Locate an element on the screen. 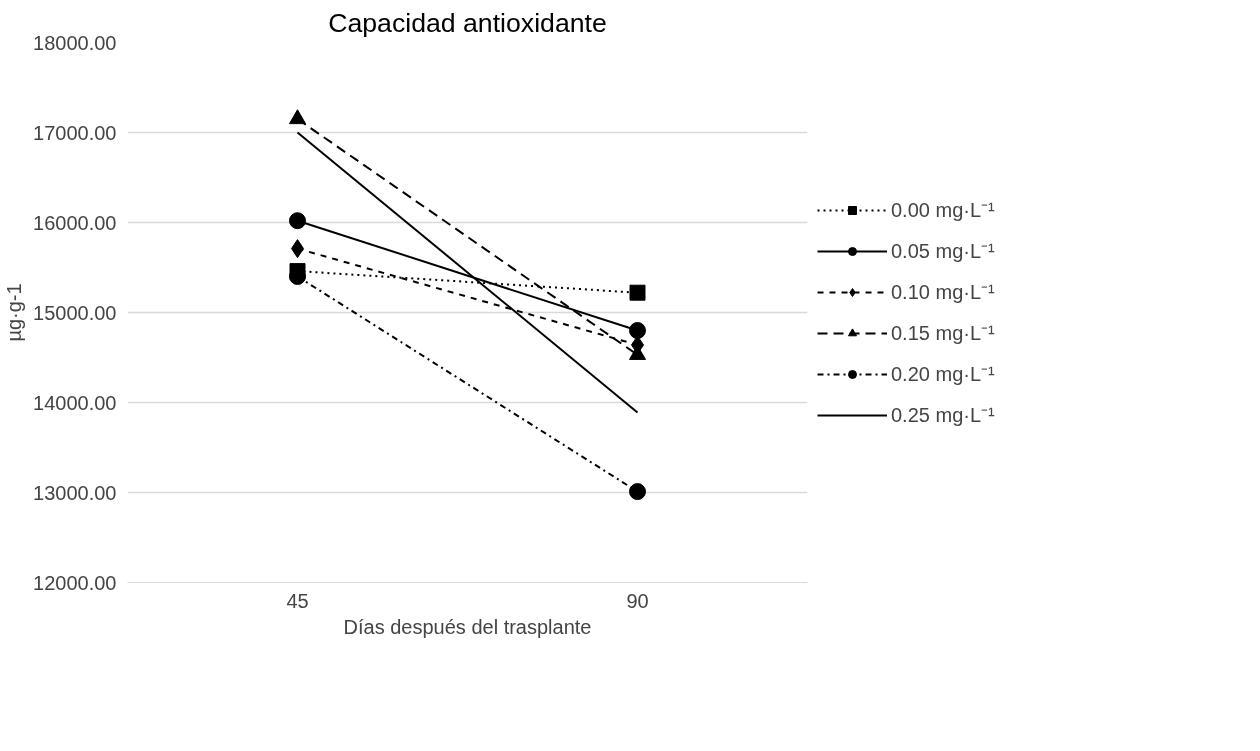 The height and width of the screenshot is (751, 1260). y-tick-label: 16000.00 is located at coordinates (75, 222).